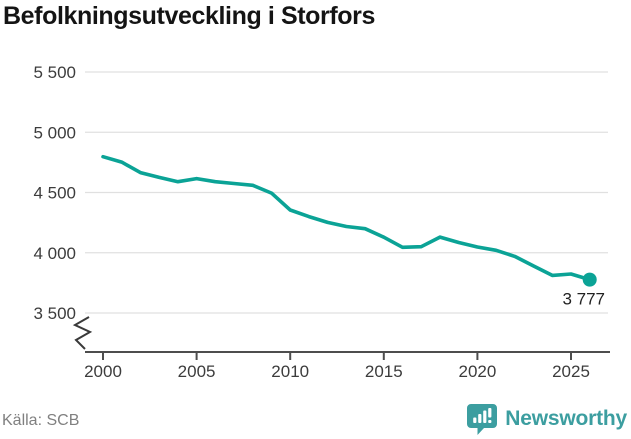  Describe the element at coordinates (54, 132) in the screenshot. I see `y-tick-label: 5 000` at that location.